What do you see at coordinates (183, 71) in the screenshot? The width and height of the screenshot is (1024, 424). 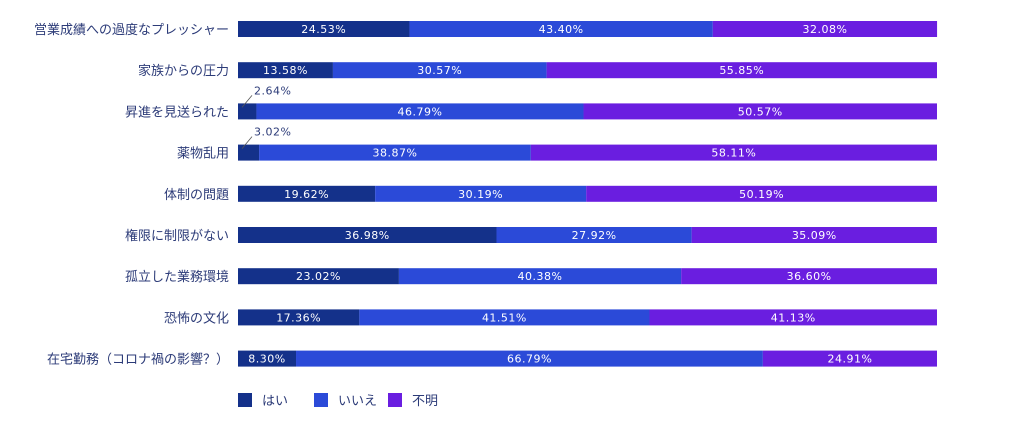 I see `category-label: 家族からの圧力` at bounding box center [183, 71].